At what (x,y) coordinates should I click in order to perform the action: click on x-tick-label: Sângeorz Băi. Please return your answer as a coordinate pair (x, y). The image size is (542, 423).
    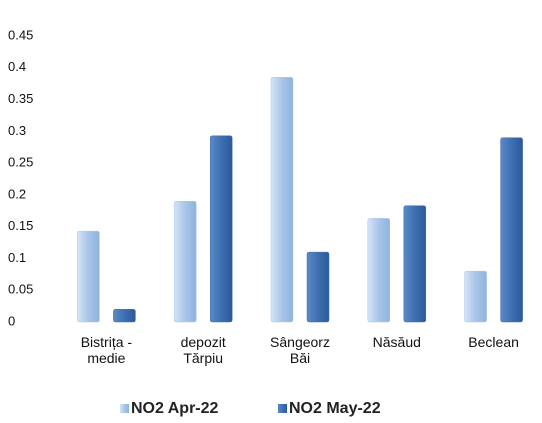
    Looking at the image, I should click on (300, 350).